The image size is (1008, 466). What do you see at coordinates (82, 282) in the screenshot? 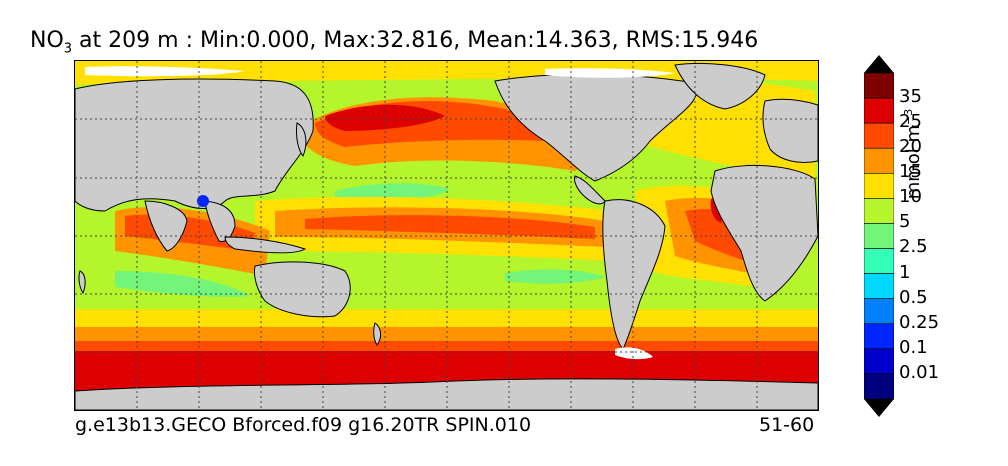
I see `madagascar` at bounding box center [82, 282].